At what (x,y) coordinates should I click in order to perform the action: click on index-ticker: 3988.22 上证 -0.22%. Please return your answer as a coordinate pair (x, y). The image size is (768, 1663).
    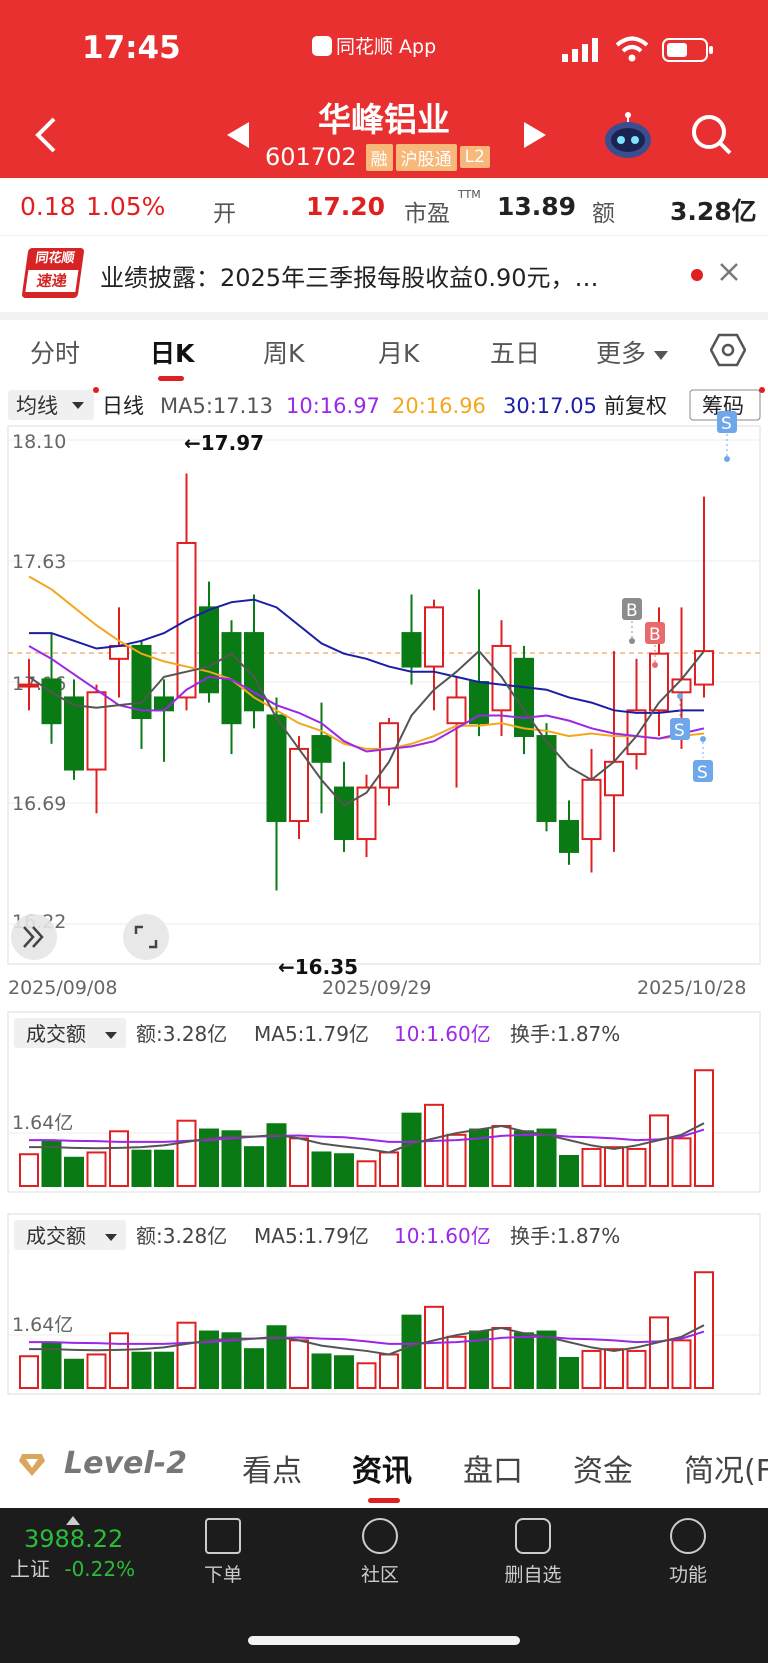
    Looking at the image, I should click on (85, 1549).